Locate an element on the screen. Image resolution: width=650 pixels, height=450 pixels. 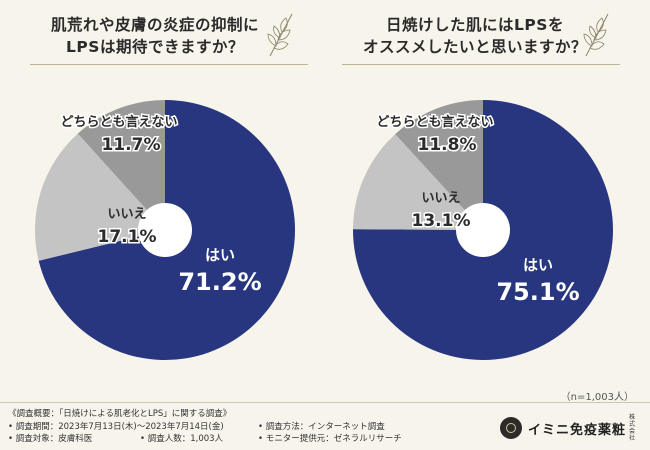
survey-provider: • モニター提供元：ゼネラルリサーチ is located at coordinates (330, 439).